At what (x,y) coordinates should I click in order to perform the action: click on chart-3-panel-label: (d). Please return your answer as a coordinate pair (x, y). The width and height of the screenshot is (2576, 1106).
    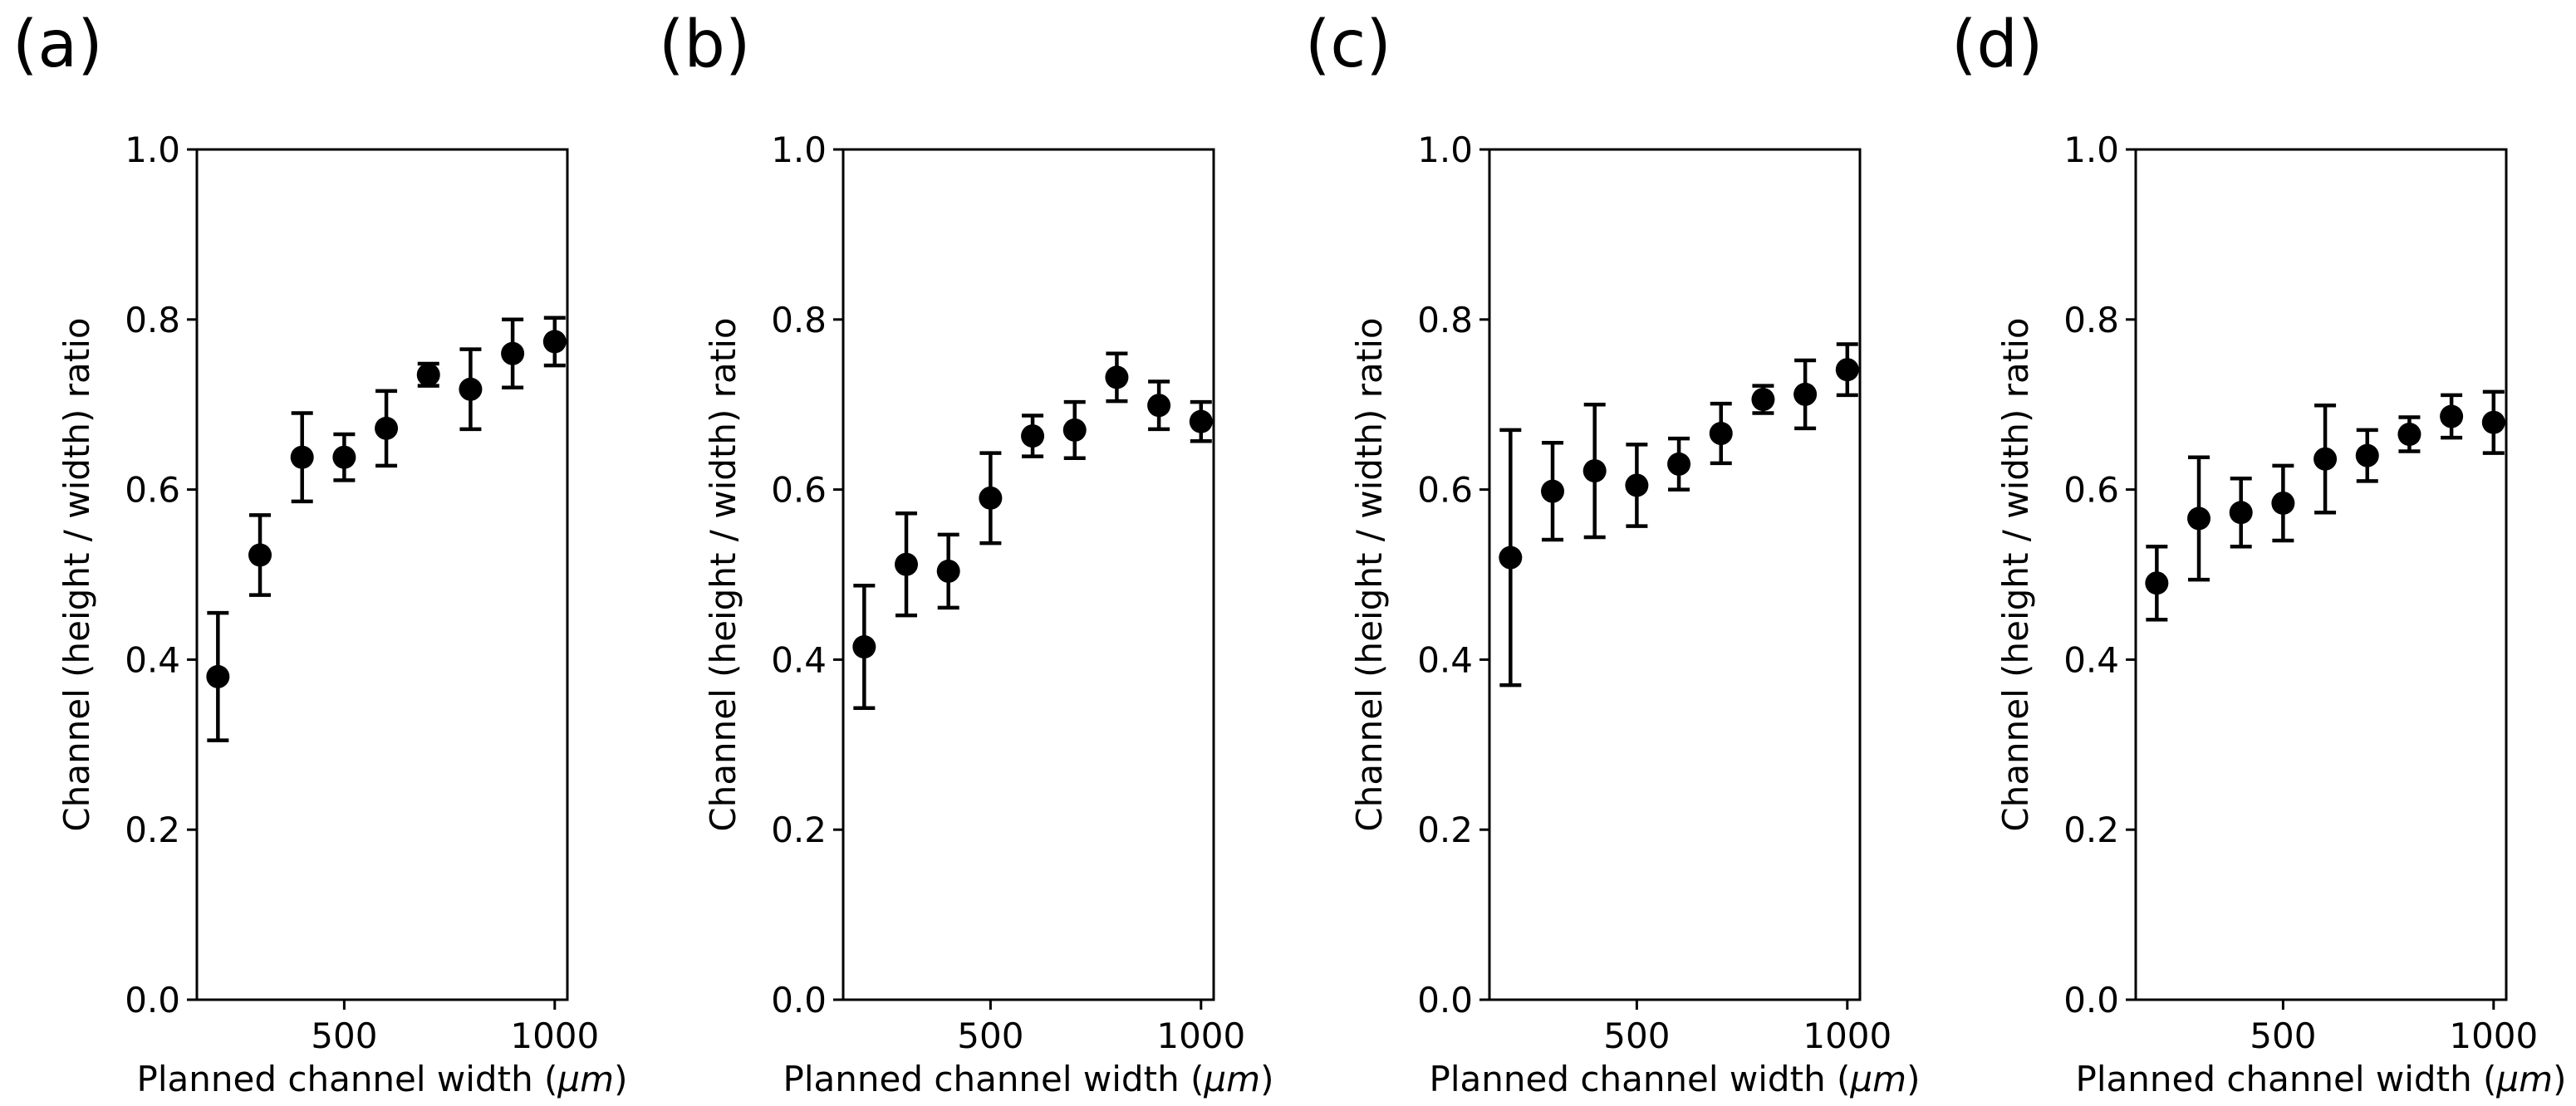
    Looking at the image, I should click on (1997, 44).